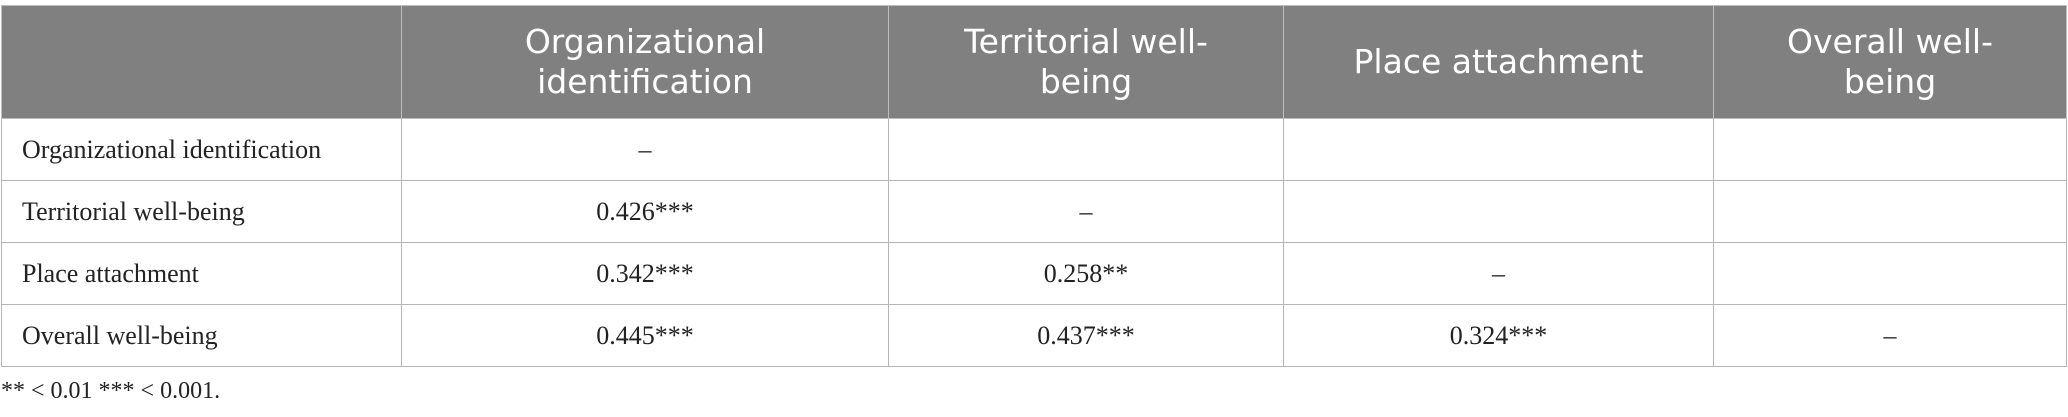 Image resolution: width=2068 pixels, height=417 pixels. What do you see at coordinates (1498, 62) in the screenshot?
I see `header-cell: Place attachment` at bounding box center [1498, 62].